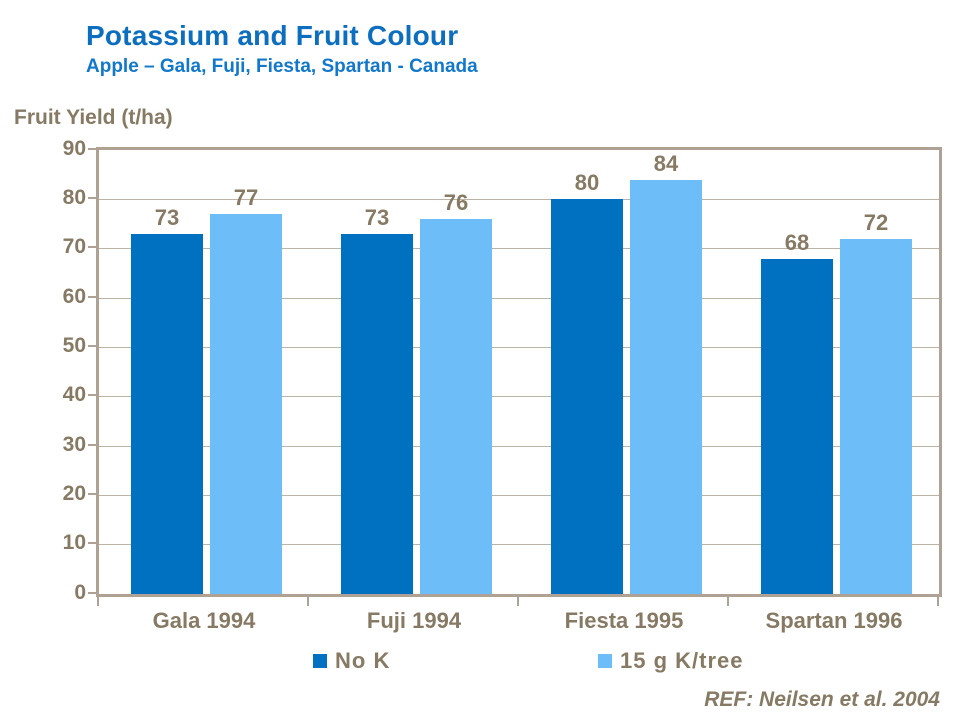 This screenshot has height=720, width=960. What do you see at coordinates (74, 395) in the screenshot?
I see `y-tick-label: 40` at bounding box center [74, 395].